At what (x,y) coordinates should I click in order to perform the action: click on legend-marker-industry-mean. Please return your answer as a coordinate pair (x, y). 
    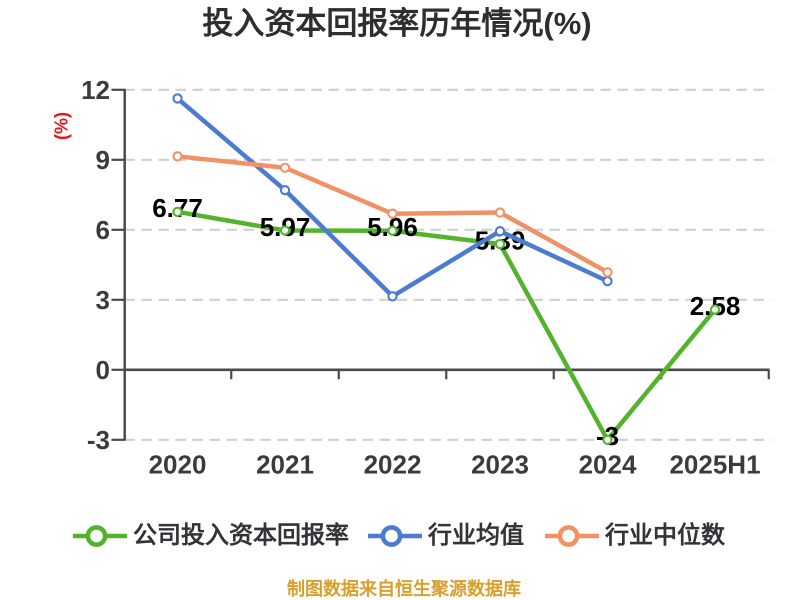
    Looking at the image, I should click on (395, 536).